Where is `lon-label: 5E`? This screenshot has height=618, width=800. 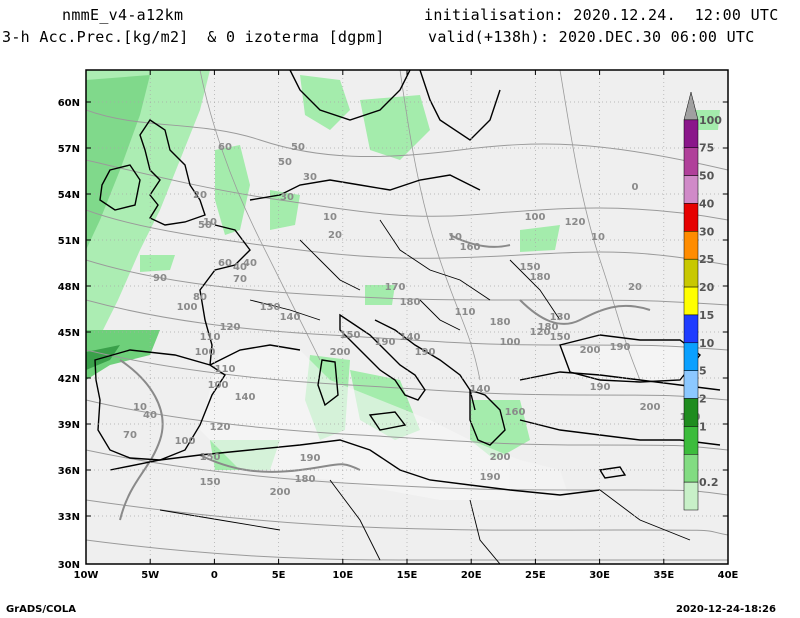
lon-label: 5E is located at coordinates (279, 575).